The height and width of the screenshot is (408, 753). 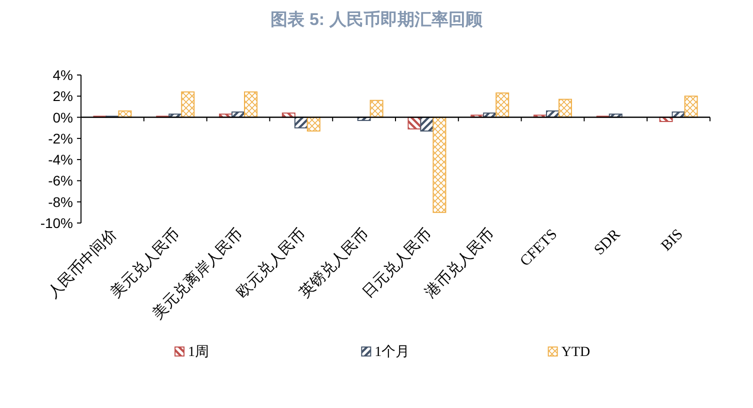 What do you see at coordinates (60, 160) in the screenshot?
I see `y-tick-label: -4%` at bounding box center [60, 160].